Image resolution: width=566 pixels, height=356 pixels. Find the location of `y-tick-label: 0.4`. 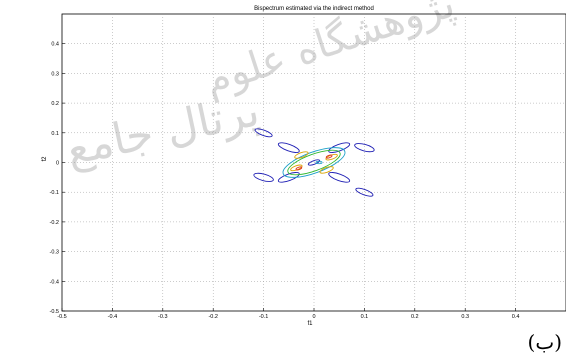

y-tick-label: 0.4 is located at coordinates (55, 45).